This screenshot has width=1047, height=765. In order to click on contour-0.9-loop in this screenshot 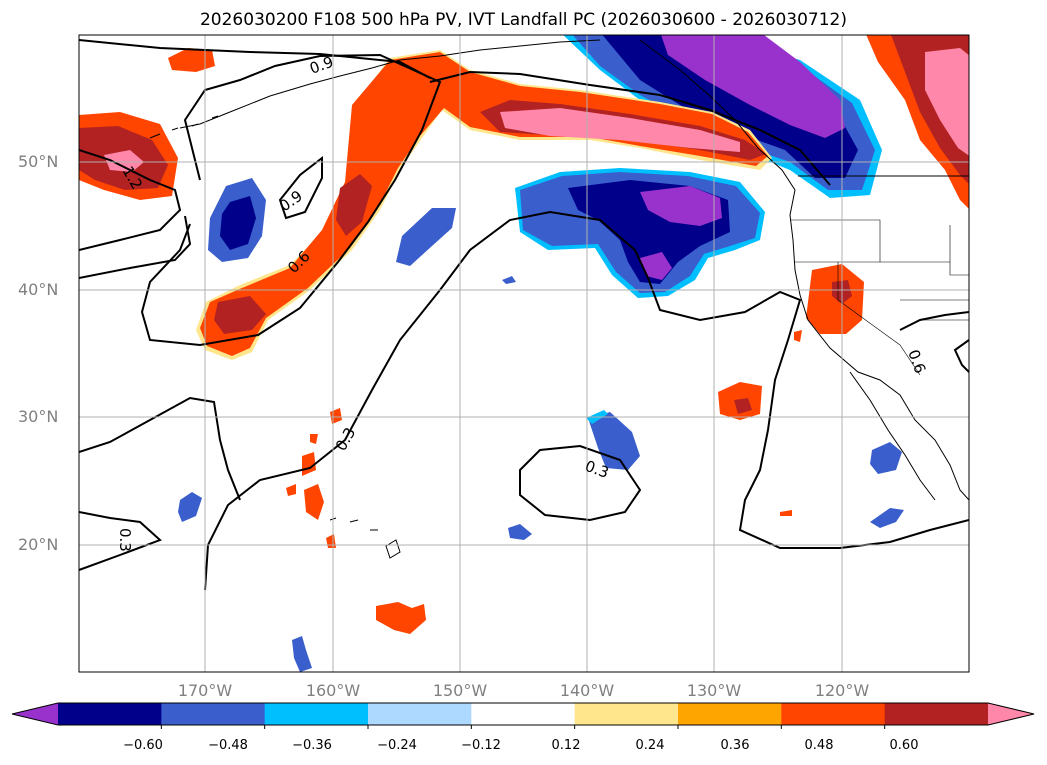, I will do `click(300, 187)`.